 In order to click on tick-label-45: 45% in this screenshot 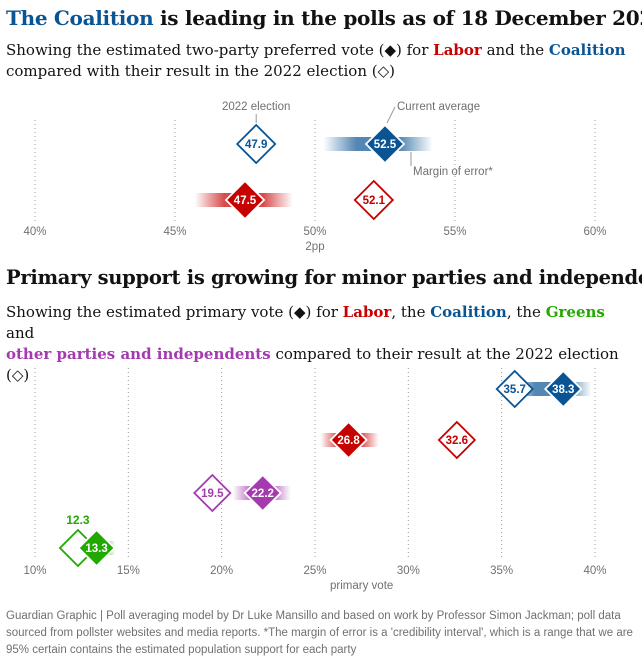, I will do `click(174, 232)`.